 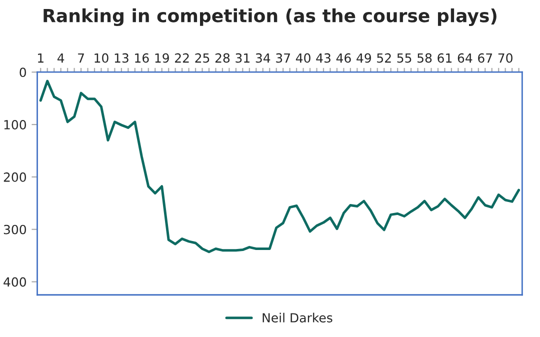 What do you see at coordinates (404, 58) in the screenshot?
I see `x-tick-label: 55` at bounding box center [404, 58].